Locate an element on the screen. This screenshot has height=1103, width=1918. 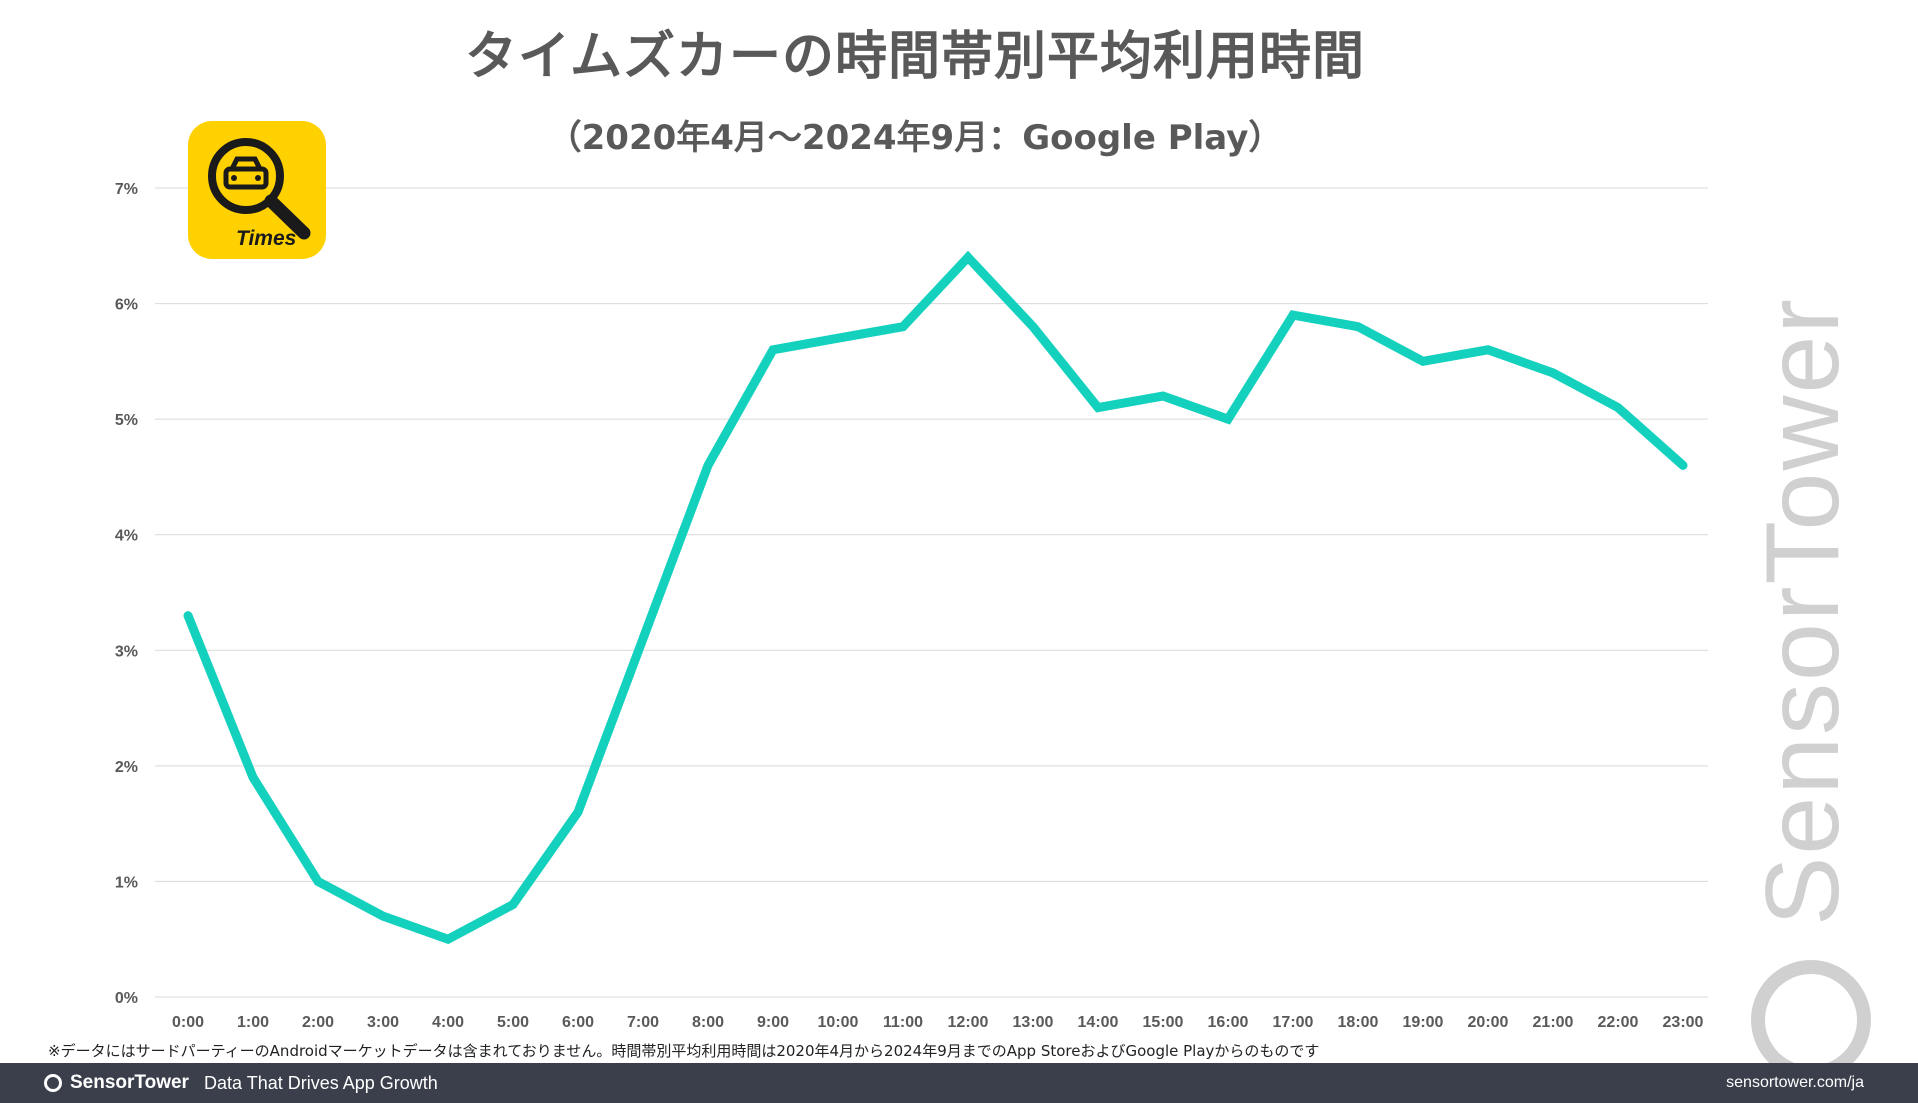
x-tick-label: 3:00 is located at coordinates (383, 1022).